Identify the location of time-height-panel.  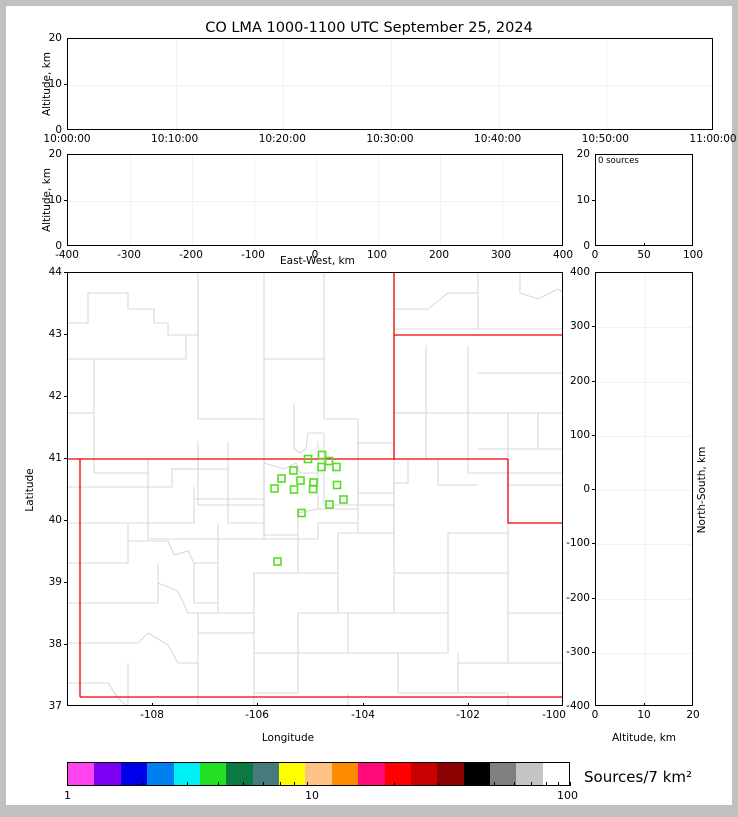
(390, 84).